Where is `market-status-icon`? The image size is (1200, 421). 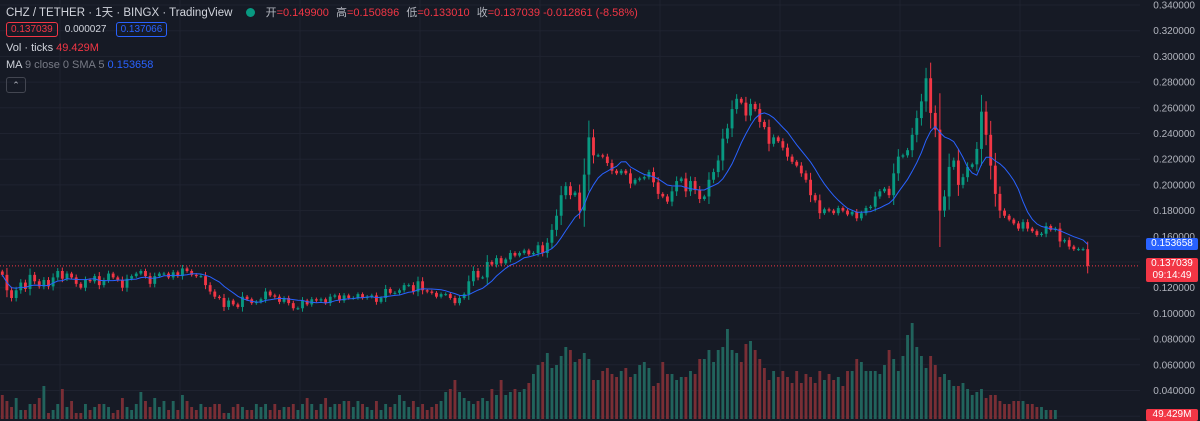 market-status-icon is located at coordinates (250, 12).